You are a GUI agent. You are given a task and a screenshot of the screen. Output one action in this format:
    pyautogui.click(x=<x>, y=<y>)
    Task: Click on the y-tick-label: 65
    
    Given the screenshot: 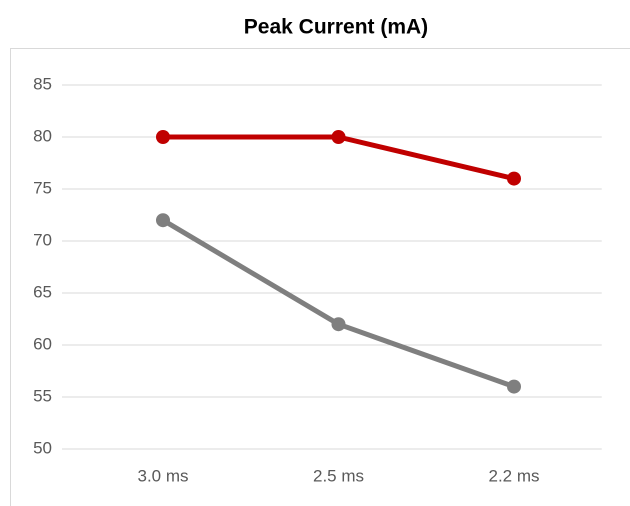 What is the action you would take?
    pyautogui.click(x=42, y=291)
    